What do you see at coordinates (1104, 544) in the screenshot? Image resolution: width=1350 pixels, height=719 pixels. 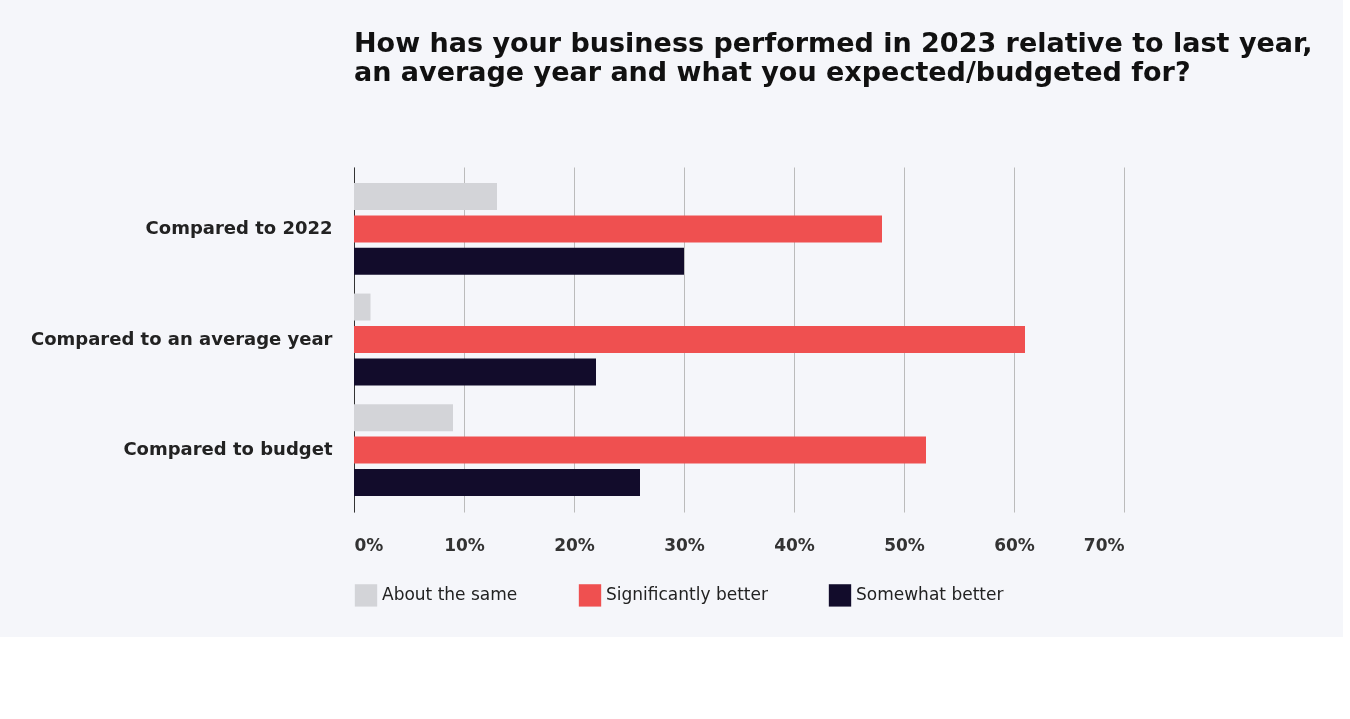 I see `x-tick-label: 70%` at bounding box center [1104, 544].